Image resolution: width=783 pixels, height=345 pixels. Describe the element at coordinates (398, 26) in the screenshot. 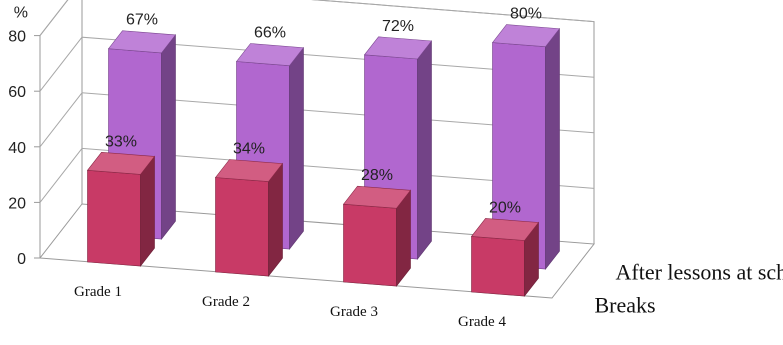

I see `data-label: 72%` at that location.